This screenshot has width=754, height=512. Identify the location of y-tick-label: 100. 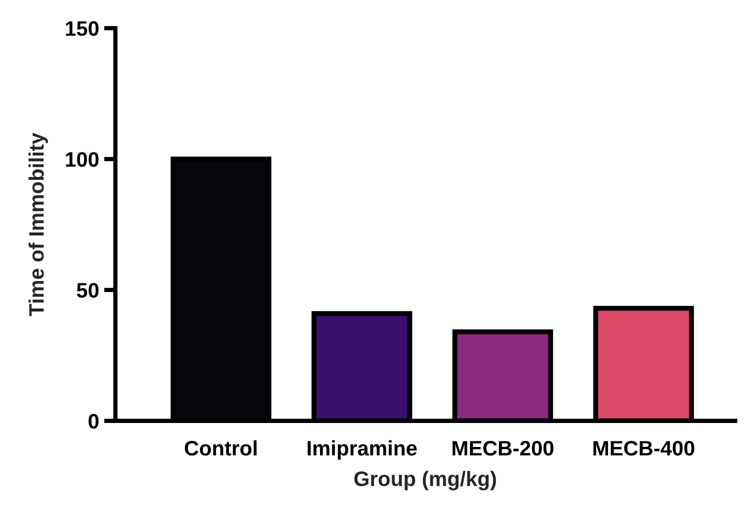
(82, 159).